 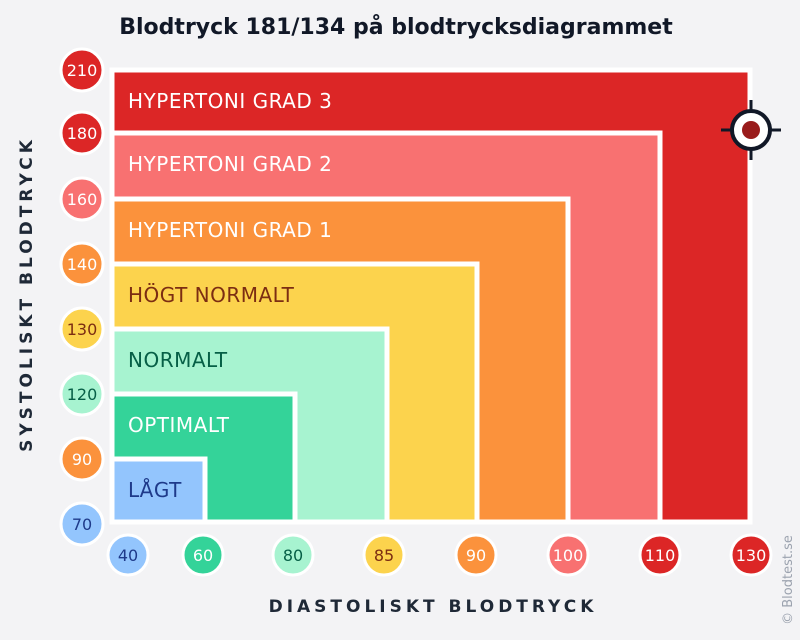 What do you see at coordinates (230, 164) in the screenshot?
I see `zone-label-hypertoni-grad-2: HYPERTONI GRAD 2` at bounding box center [230, 164].